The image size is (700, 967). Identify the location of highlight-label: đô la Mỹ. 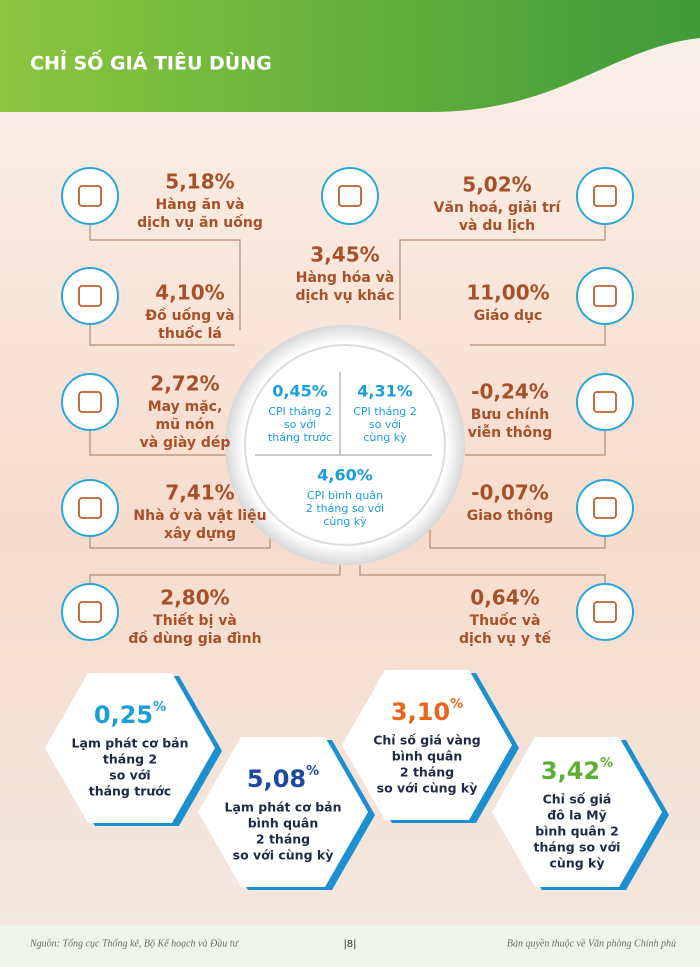
(577, 815).